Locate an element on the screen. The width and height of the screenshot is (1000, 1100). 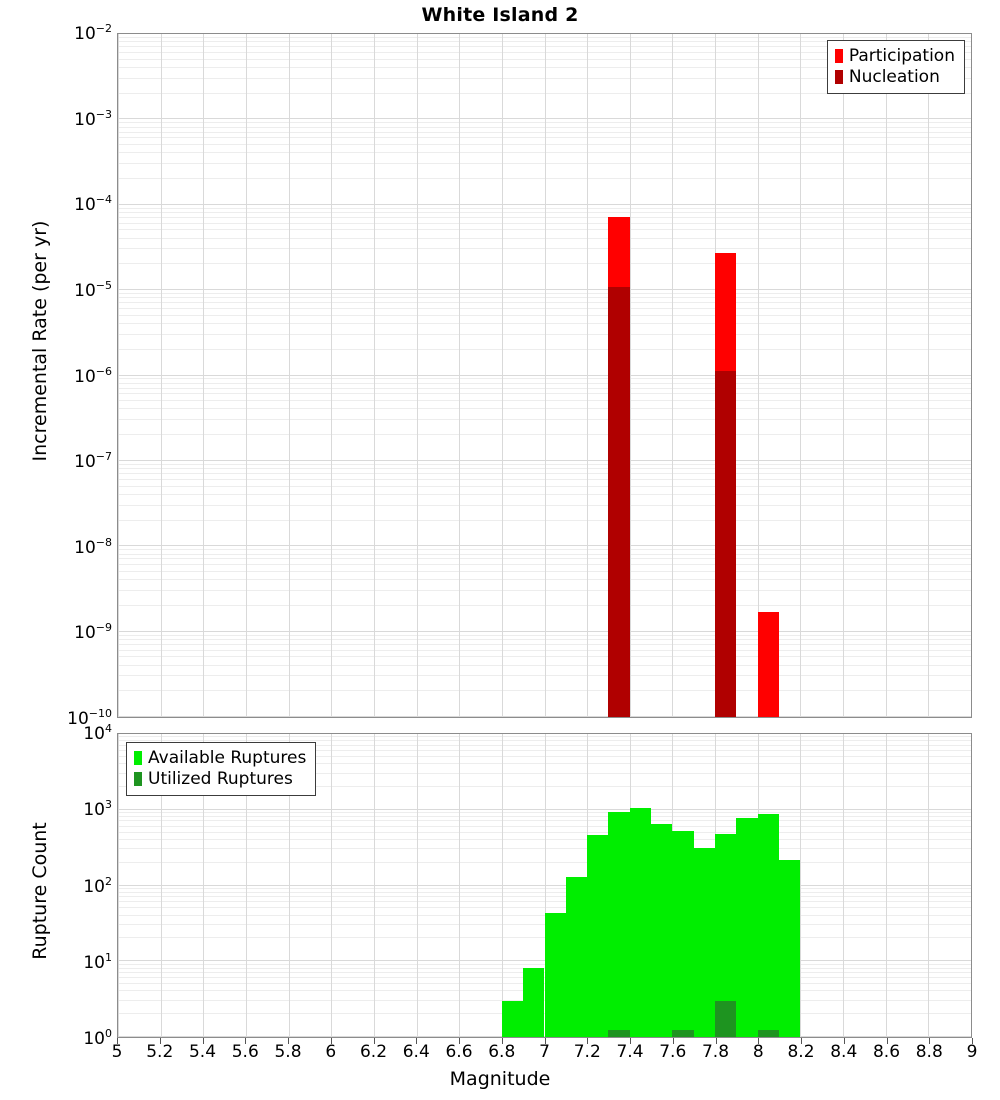
page-title: White Island 2 is located at coordinates (500, 15).